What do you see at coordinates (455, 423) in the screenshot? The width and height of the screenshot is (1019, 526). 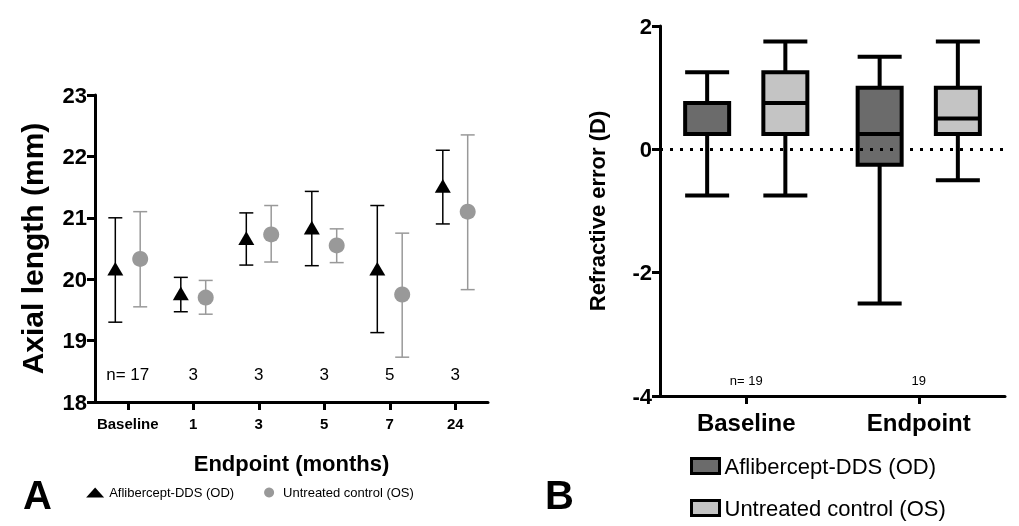 I see `x-tick-label: 24` at bounding box center [455, 423].